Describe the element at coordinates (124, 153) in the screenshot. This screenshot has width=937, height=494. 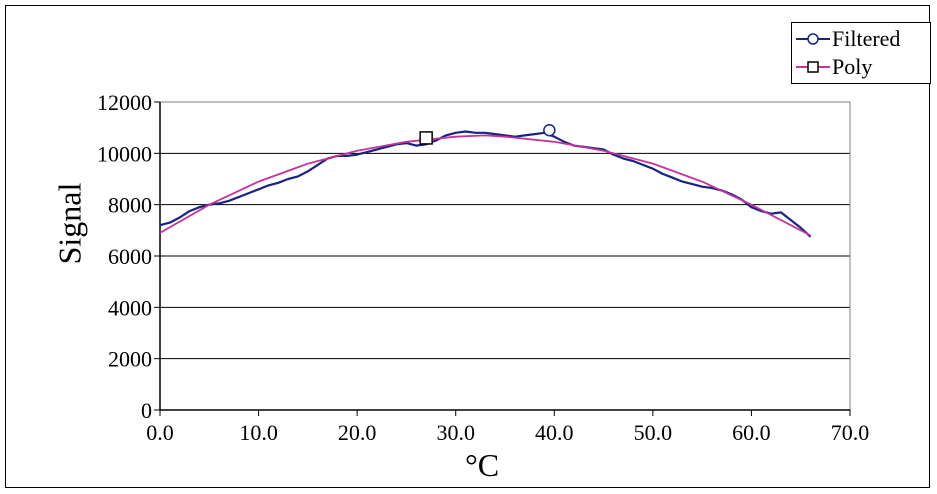
I see `y-tick-label-10000: 10000` at that location.